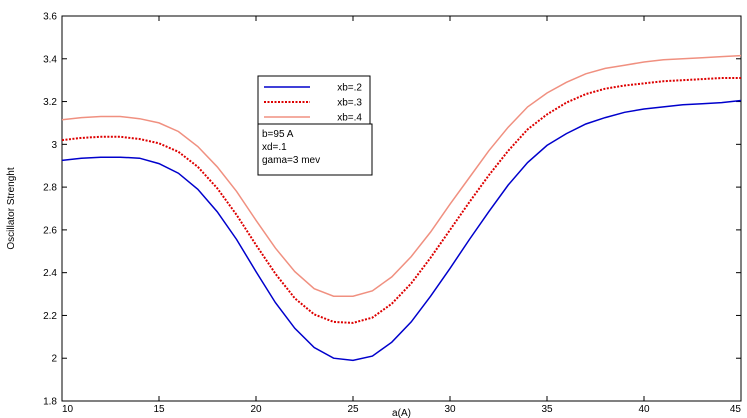  Describe the element at coordinates (736, 409) in the screenshot. I see `x-tick-label: 45` at that location.